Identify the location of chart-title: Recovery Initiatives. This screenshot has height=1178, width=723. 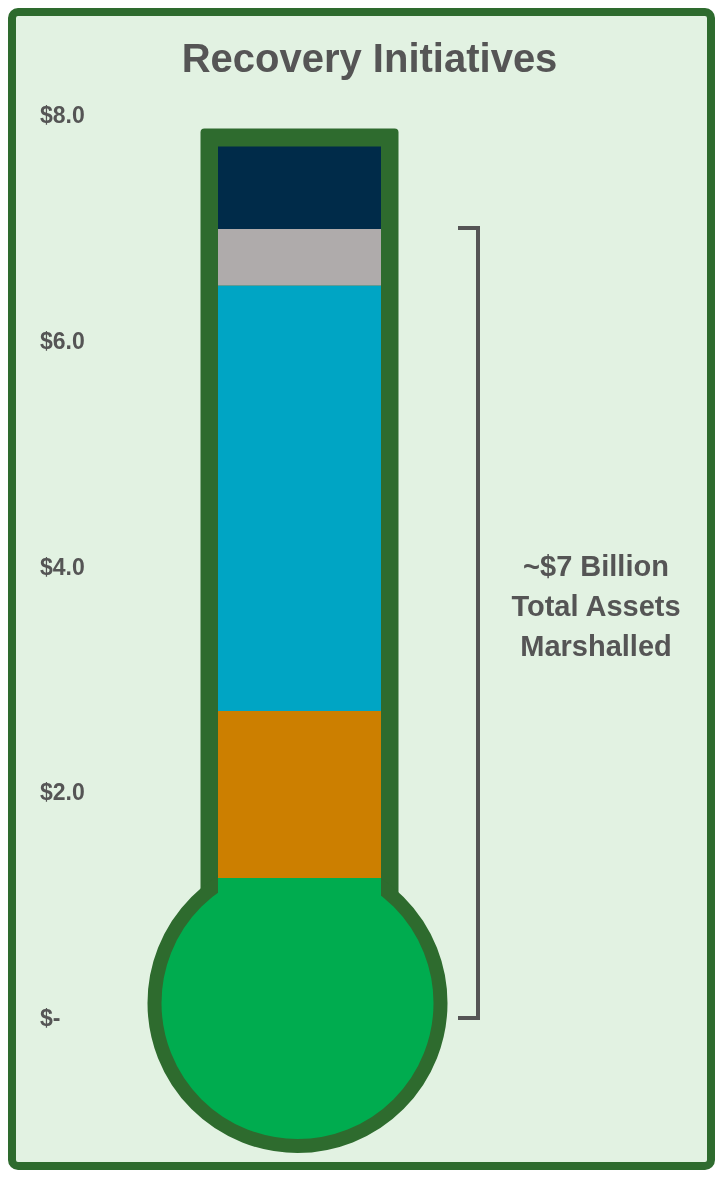
(369, 58).